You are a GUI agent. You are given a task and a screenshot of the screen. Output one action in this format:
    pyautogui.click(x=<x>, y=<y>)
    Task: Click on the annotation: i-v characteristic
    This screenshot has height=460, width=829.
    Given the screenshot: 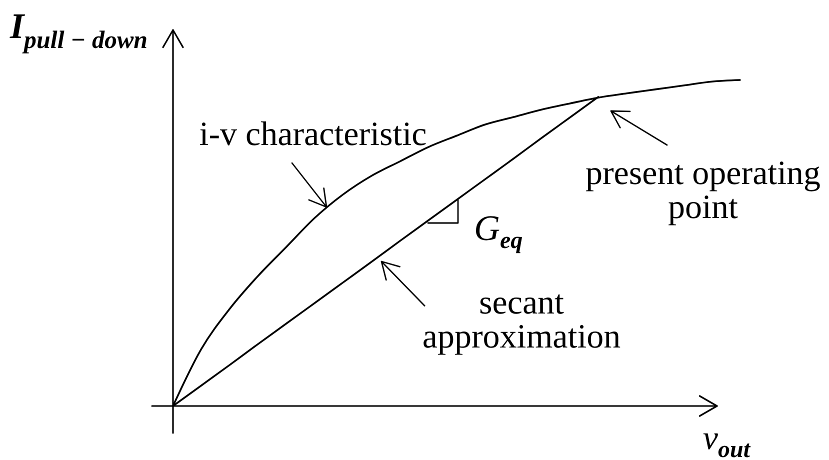 What is the action you would take?
    pyautogui.click(x=313, y=134)
    